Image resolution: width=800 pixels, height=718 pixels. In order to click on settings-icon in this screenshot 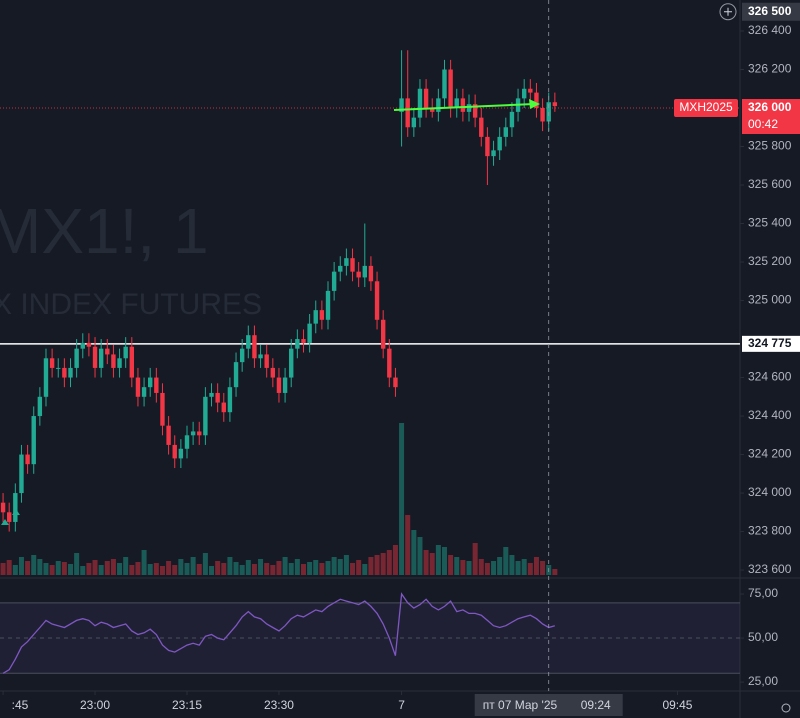, I will do `click(786, 708)`.